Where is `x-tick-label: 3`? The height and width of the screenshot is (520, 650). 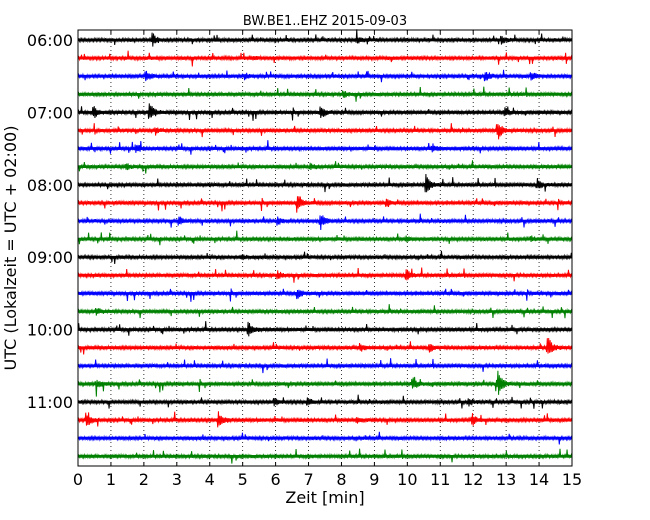 x-tick-label: 3 is located at coordinates (177, 479).